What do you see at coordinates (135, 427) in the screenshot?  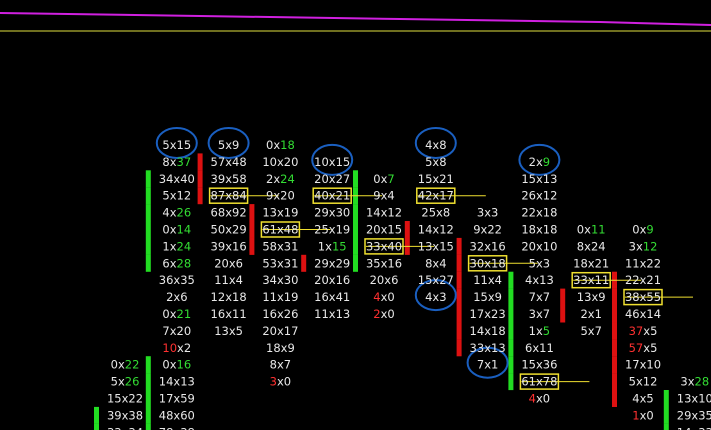 I see `ask-volume: 34` at bounding box center [135, 427].